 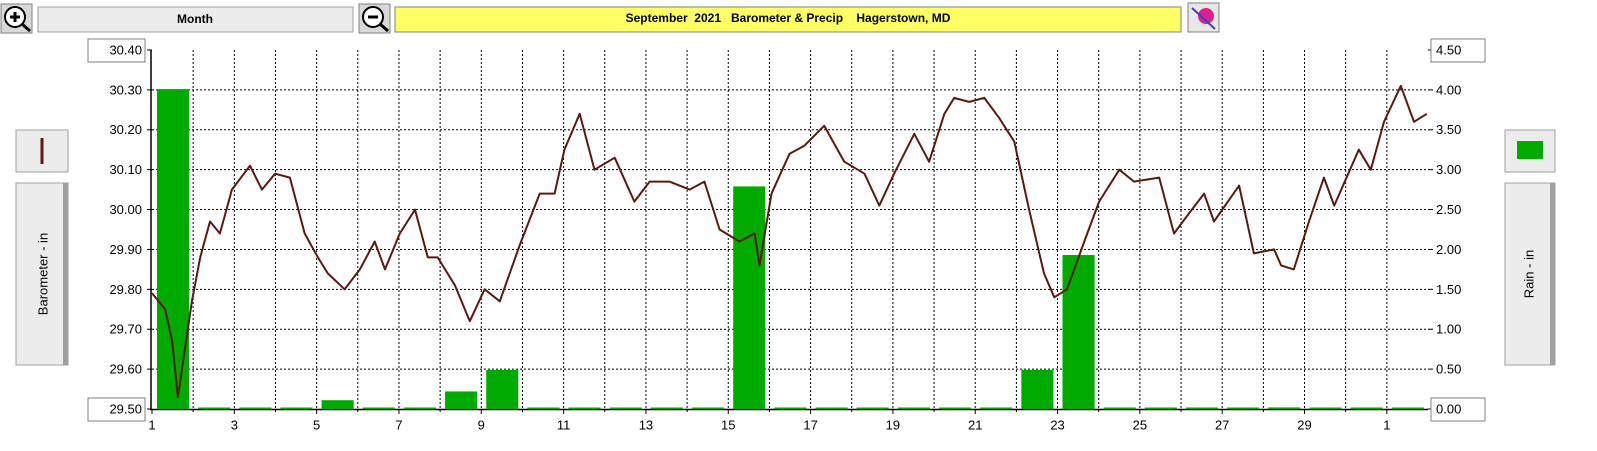 What do you see at coordinates (125, 169) in the screenshot?
I see `y-tick-label: 30.10` at bounding box center [125, 169].